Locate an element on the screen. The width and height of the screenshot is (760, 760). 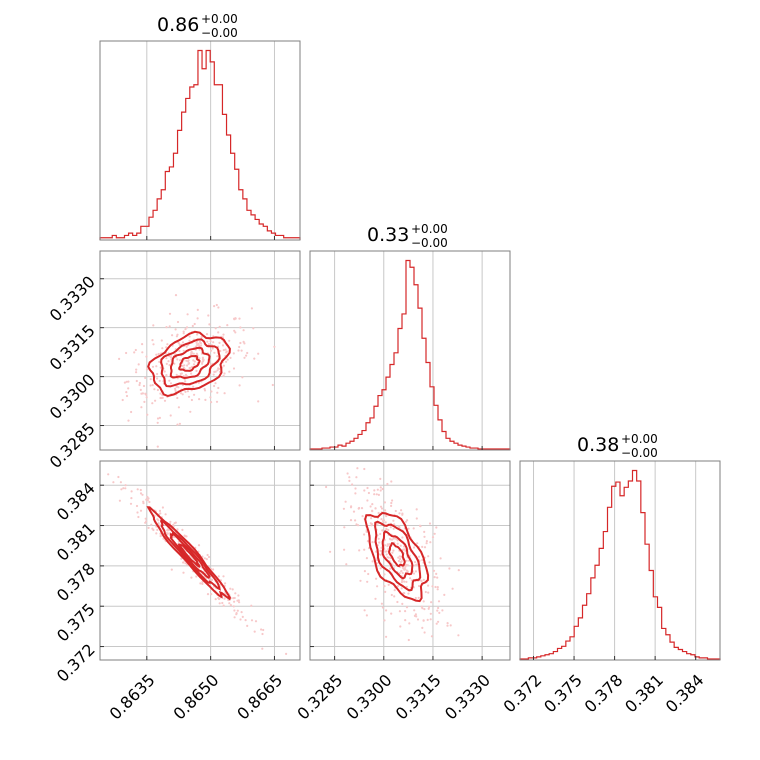
title-param-2-err-plus: +0.00 is located at coordinates (639, 439).